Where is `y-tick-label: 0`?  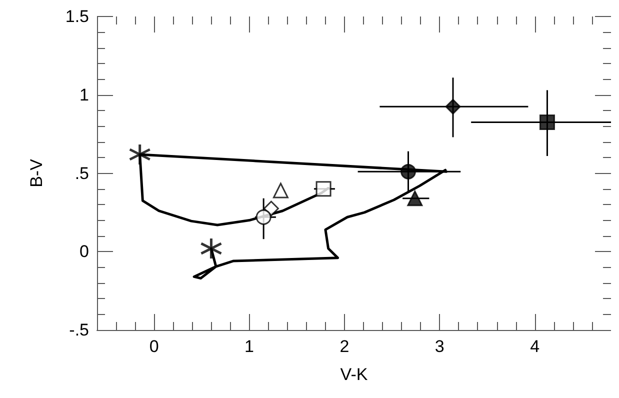 y-tick-label: 0 is located at coordinates (84, 252).